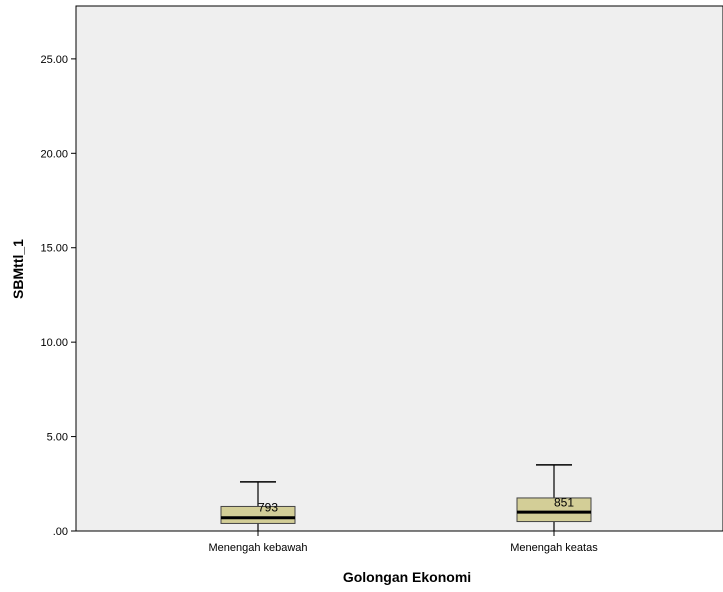 This screenshot has height=592, width=723. What do you see at coordinates (54, 249) in the screenshot?
I see `y-tick-label: 15.00` at bounding box center [54, 249].